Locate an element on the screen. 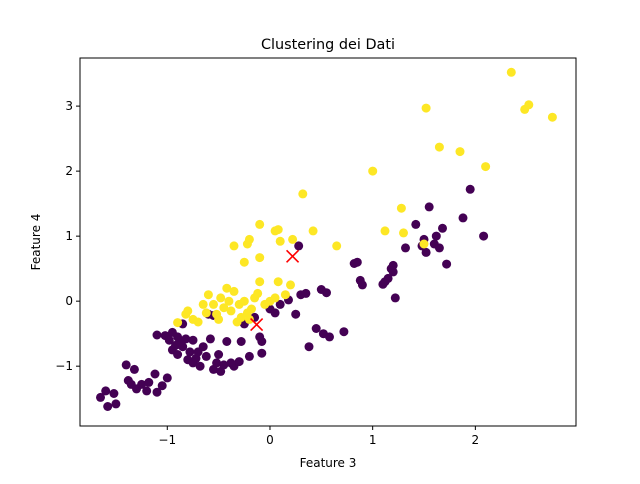 The height and width of the screenshot is (484, 640). x-tick-label: 1 is located at coordinates (373, 440).